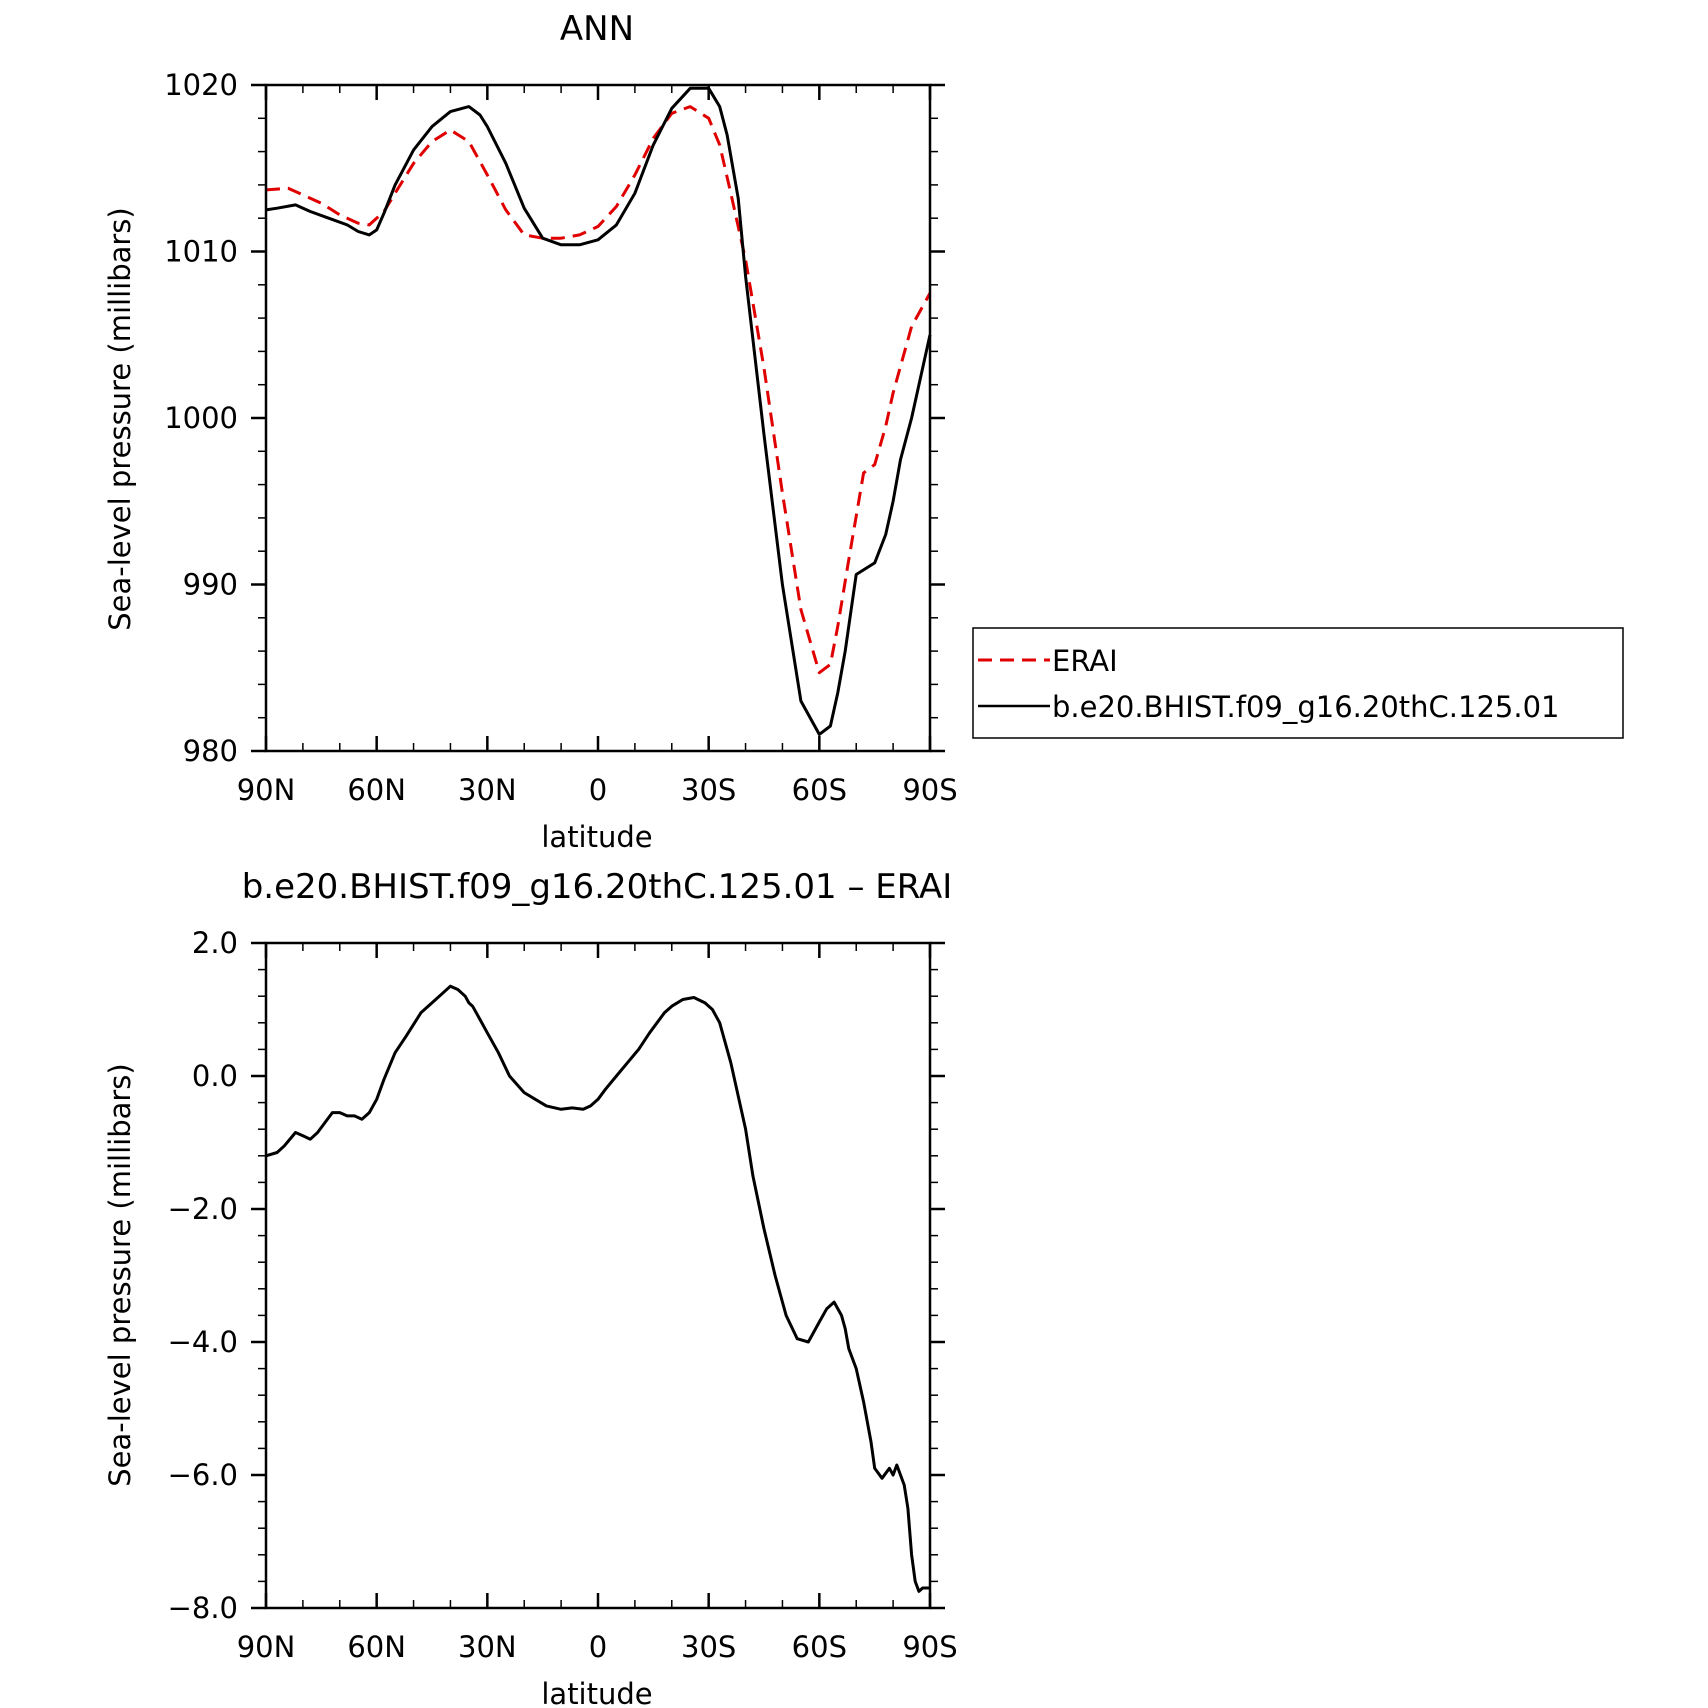  I want to click on top-plot-title: ANN, so click(597, 29).